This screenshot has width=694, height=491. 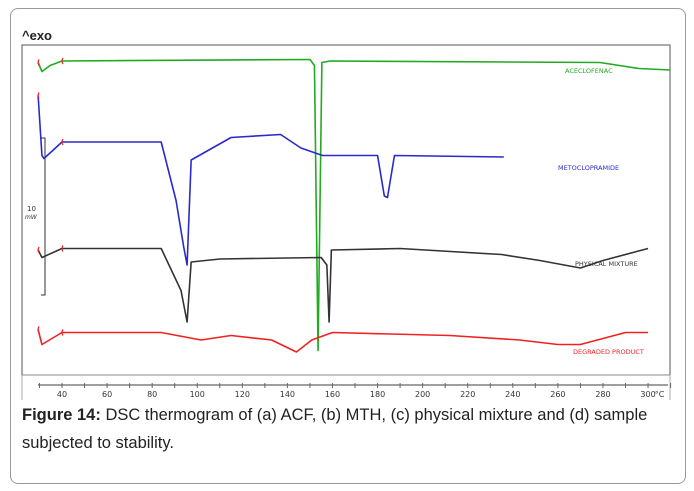 What do you see at coordinates (346, 387) in the screenshot?
I see `x-axis-box` at bounding box center [346, 387].